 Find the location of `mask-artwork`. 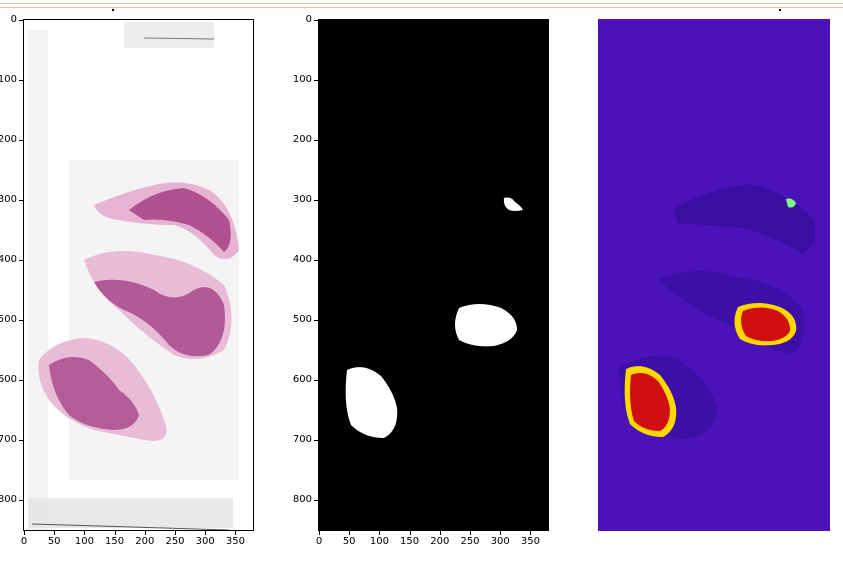

mask-artwork is located at coordinates (434, 317).